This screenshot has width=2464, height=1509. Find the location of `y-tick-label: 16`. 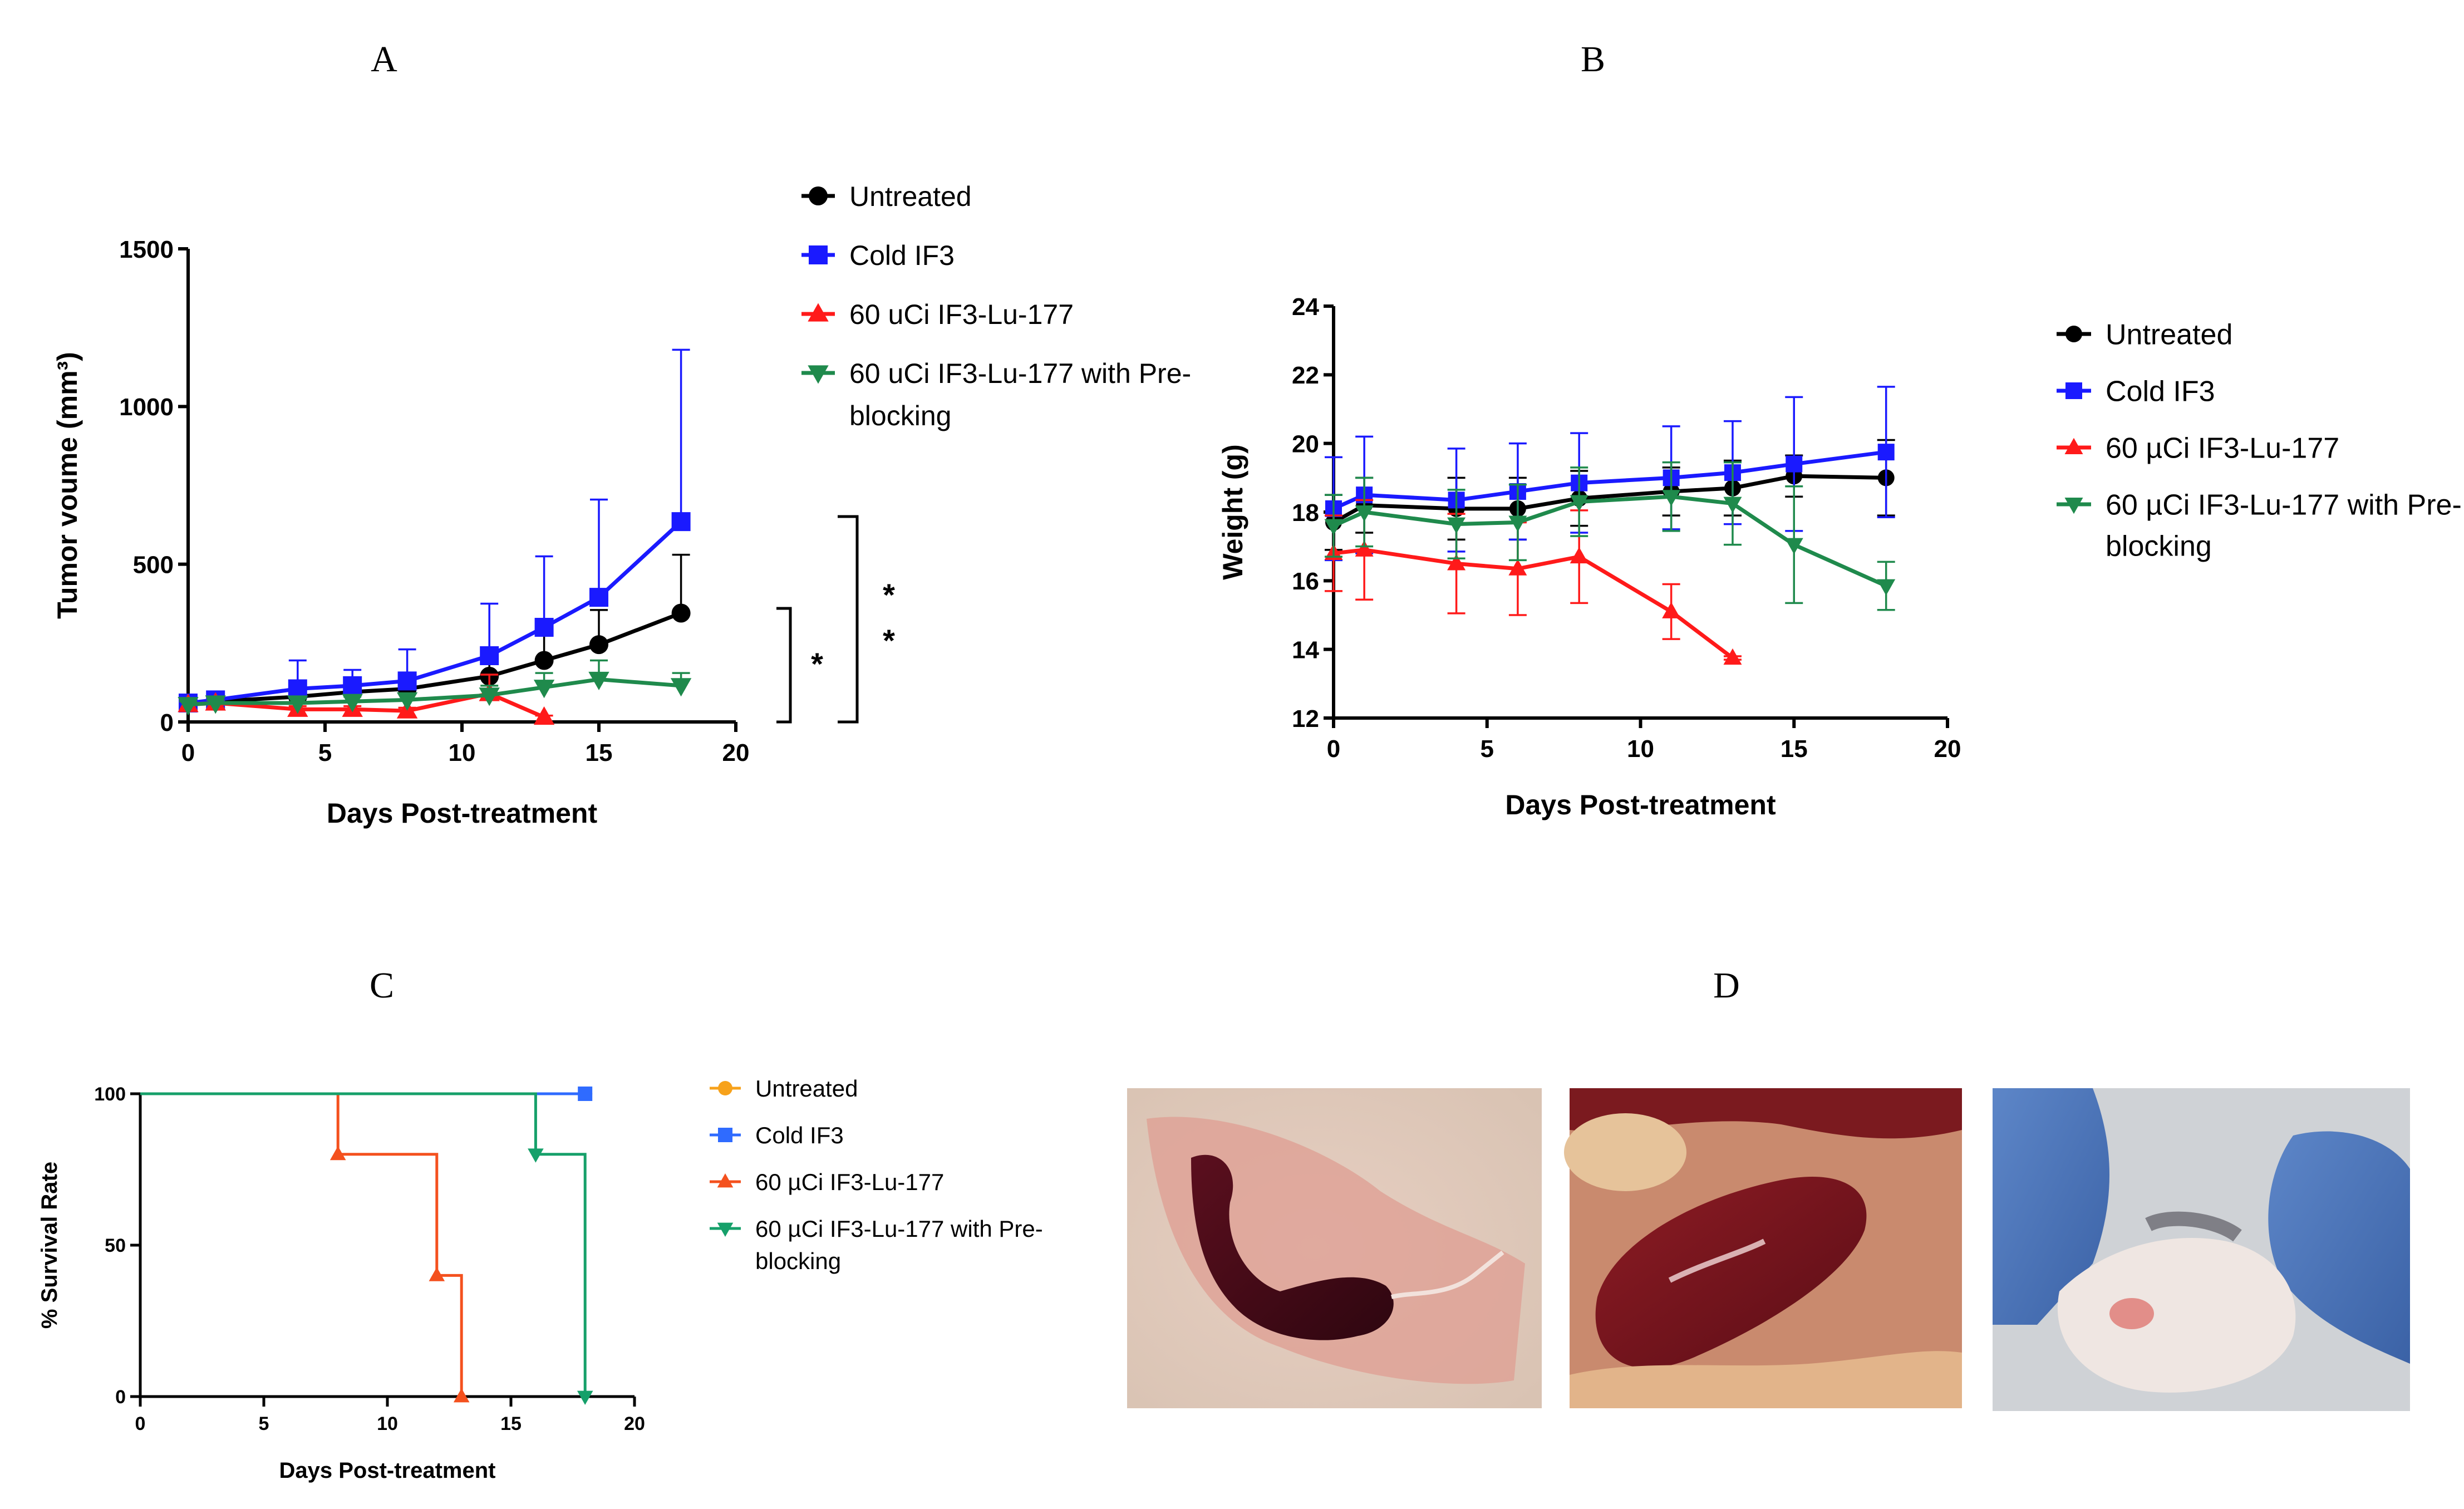

y-tick-label: 16 is located at coordinates (1305, 581).